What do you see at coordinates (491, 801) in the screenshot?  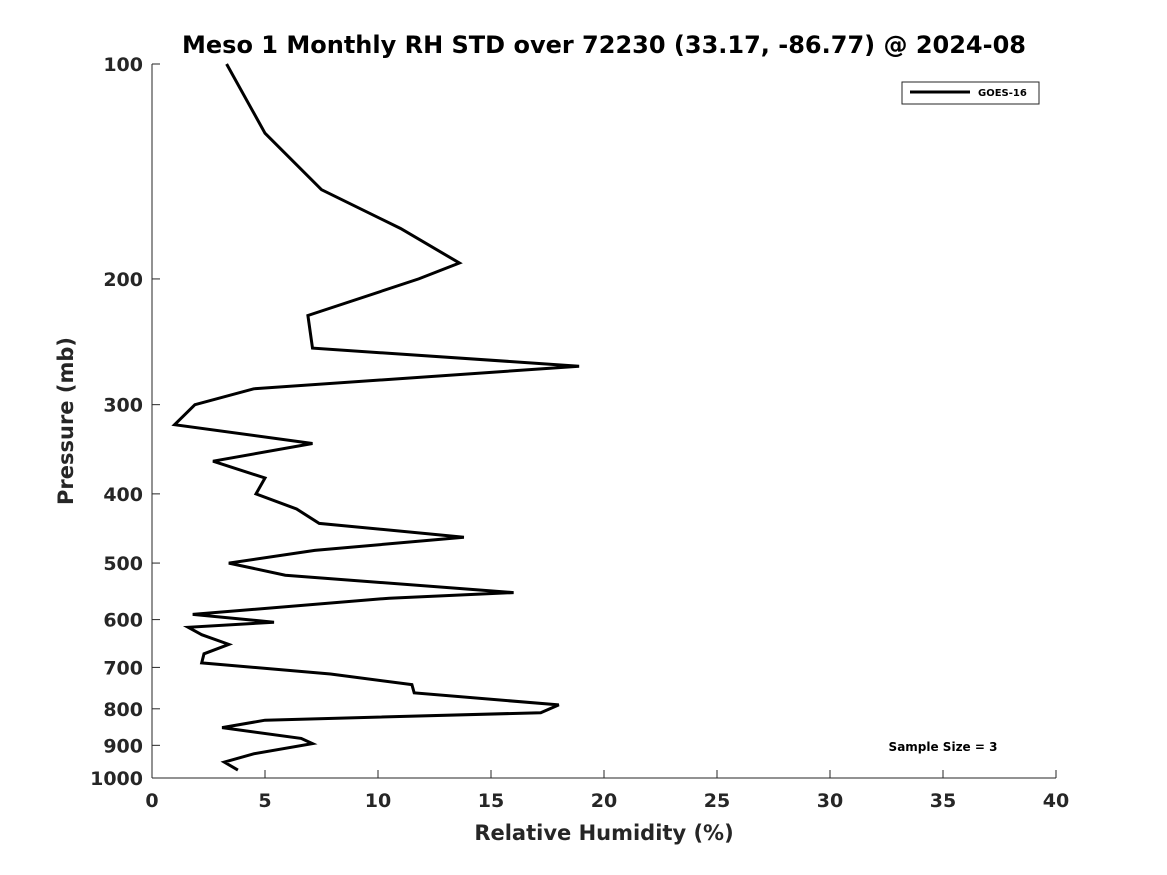 I see `x-tick-label: 15` at bounding box center [491, 801].